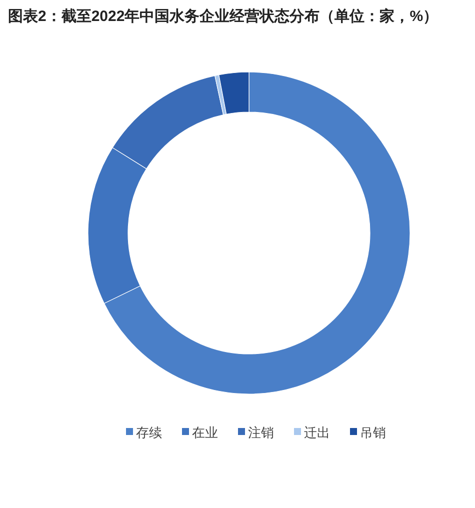  Describe the element at coordinates (317, 432) in the screenshot. I see `legend-label: 迁出` at that location.